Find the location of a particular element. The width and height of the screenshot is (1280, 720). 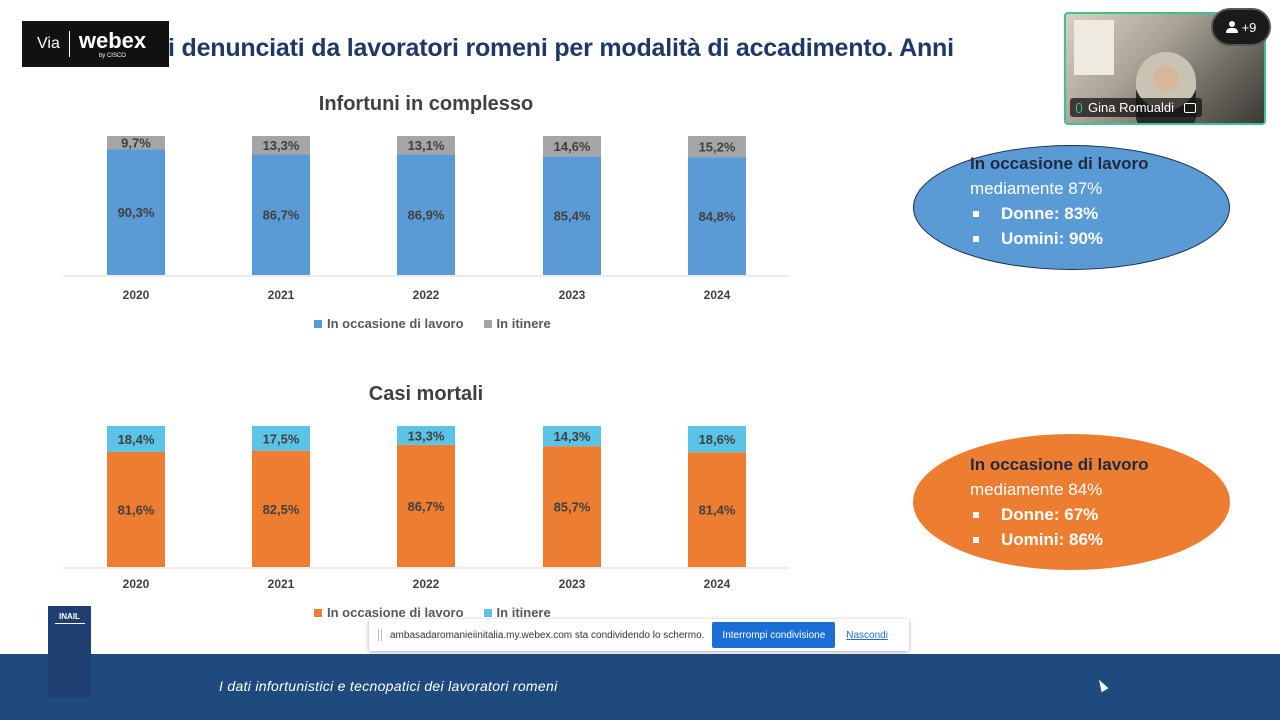

webex-logo: Via webex by CISCO is located at coordinates (95, 44).